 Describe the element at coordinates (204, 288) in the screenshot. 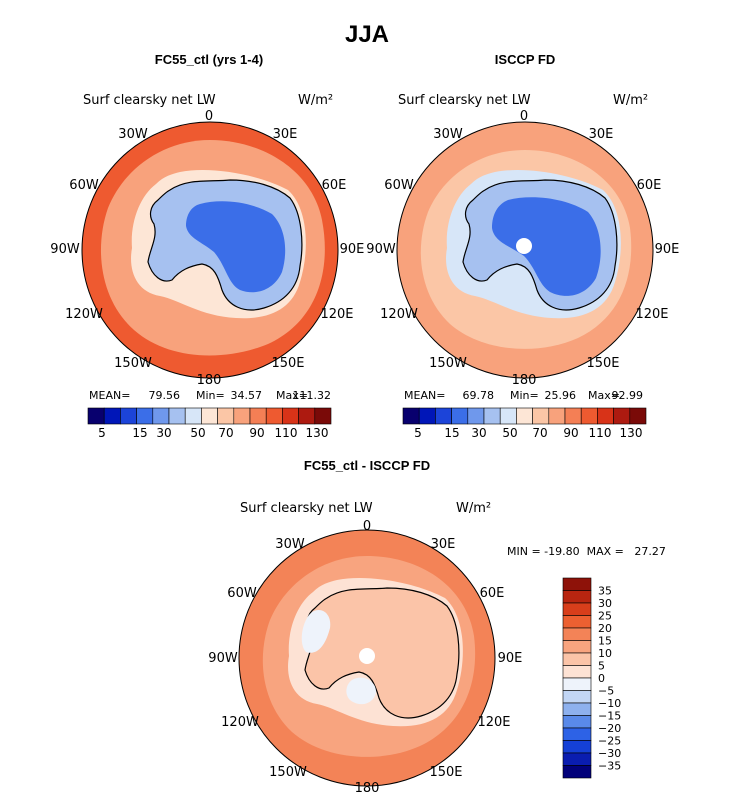

I see `ross-sea-ice` at that location.